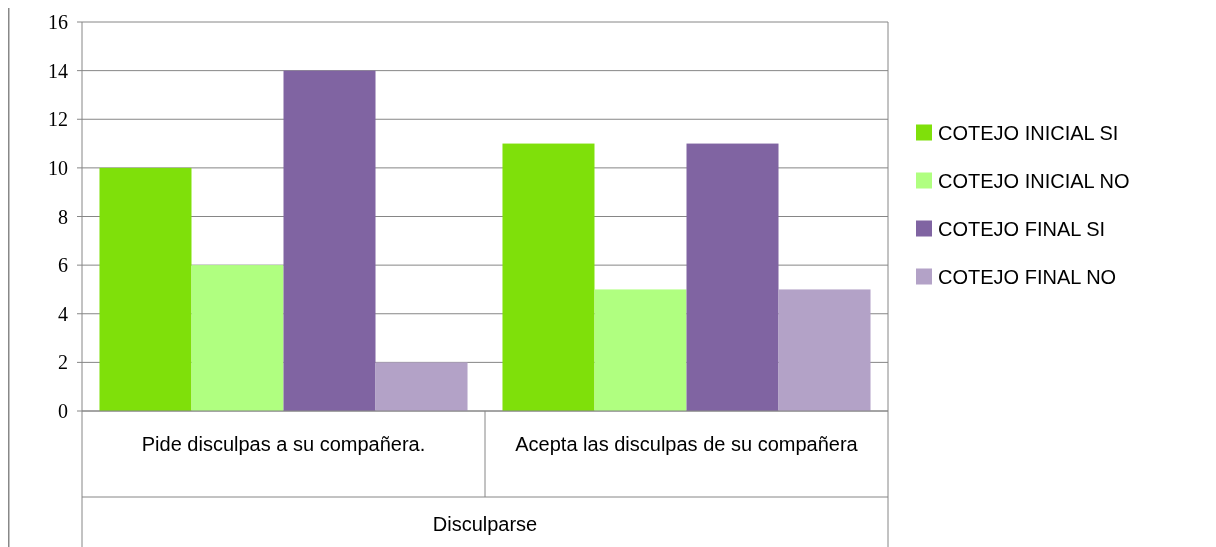 The width and height of the screenshot is (1216, 547). Describe the element at coordinates (63, 411) in the screenshot. I see `y-tick-label: 0` at that location.